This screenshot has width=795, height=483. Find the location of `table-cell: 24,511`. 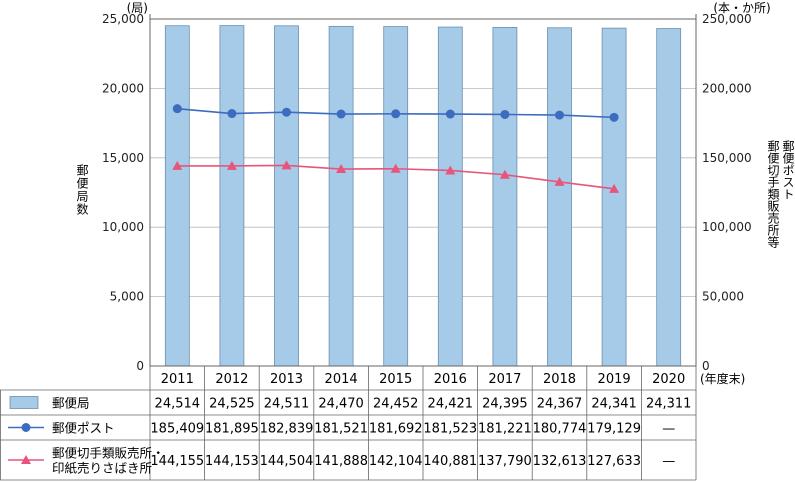

table-cell: 24,511 is located at coordinates (287, 404).